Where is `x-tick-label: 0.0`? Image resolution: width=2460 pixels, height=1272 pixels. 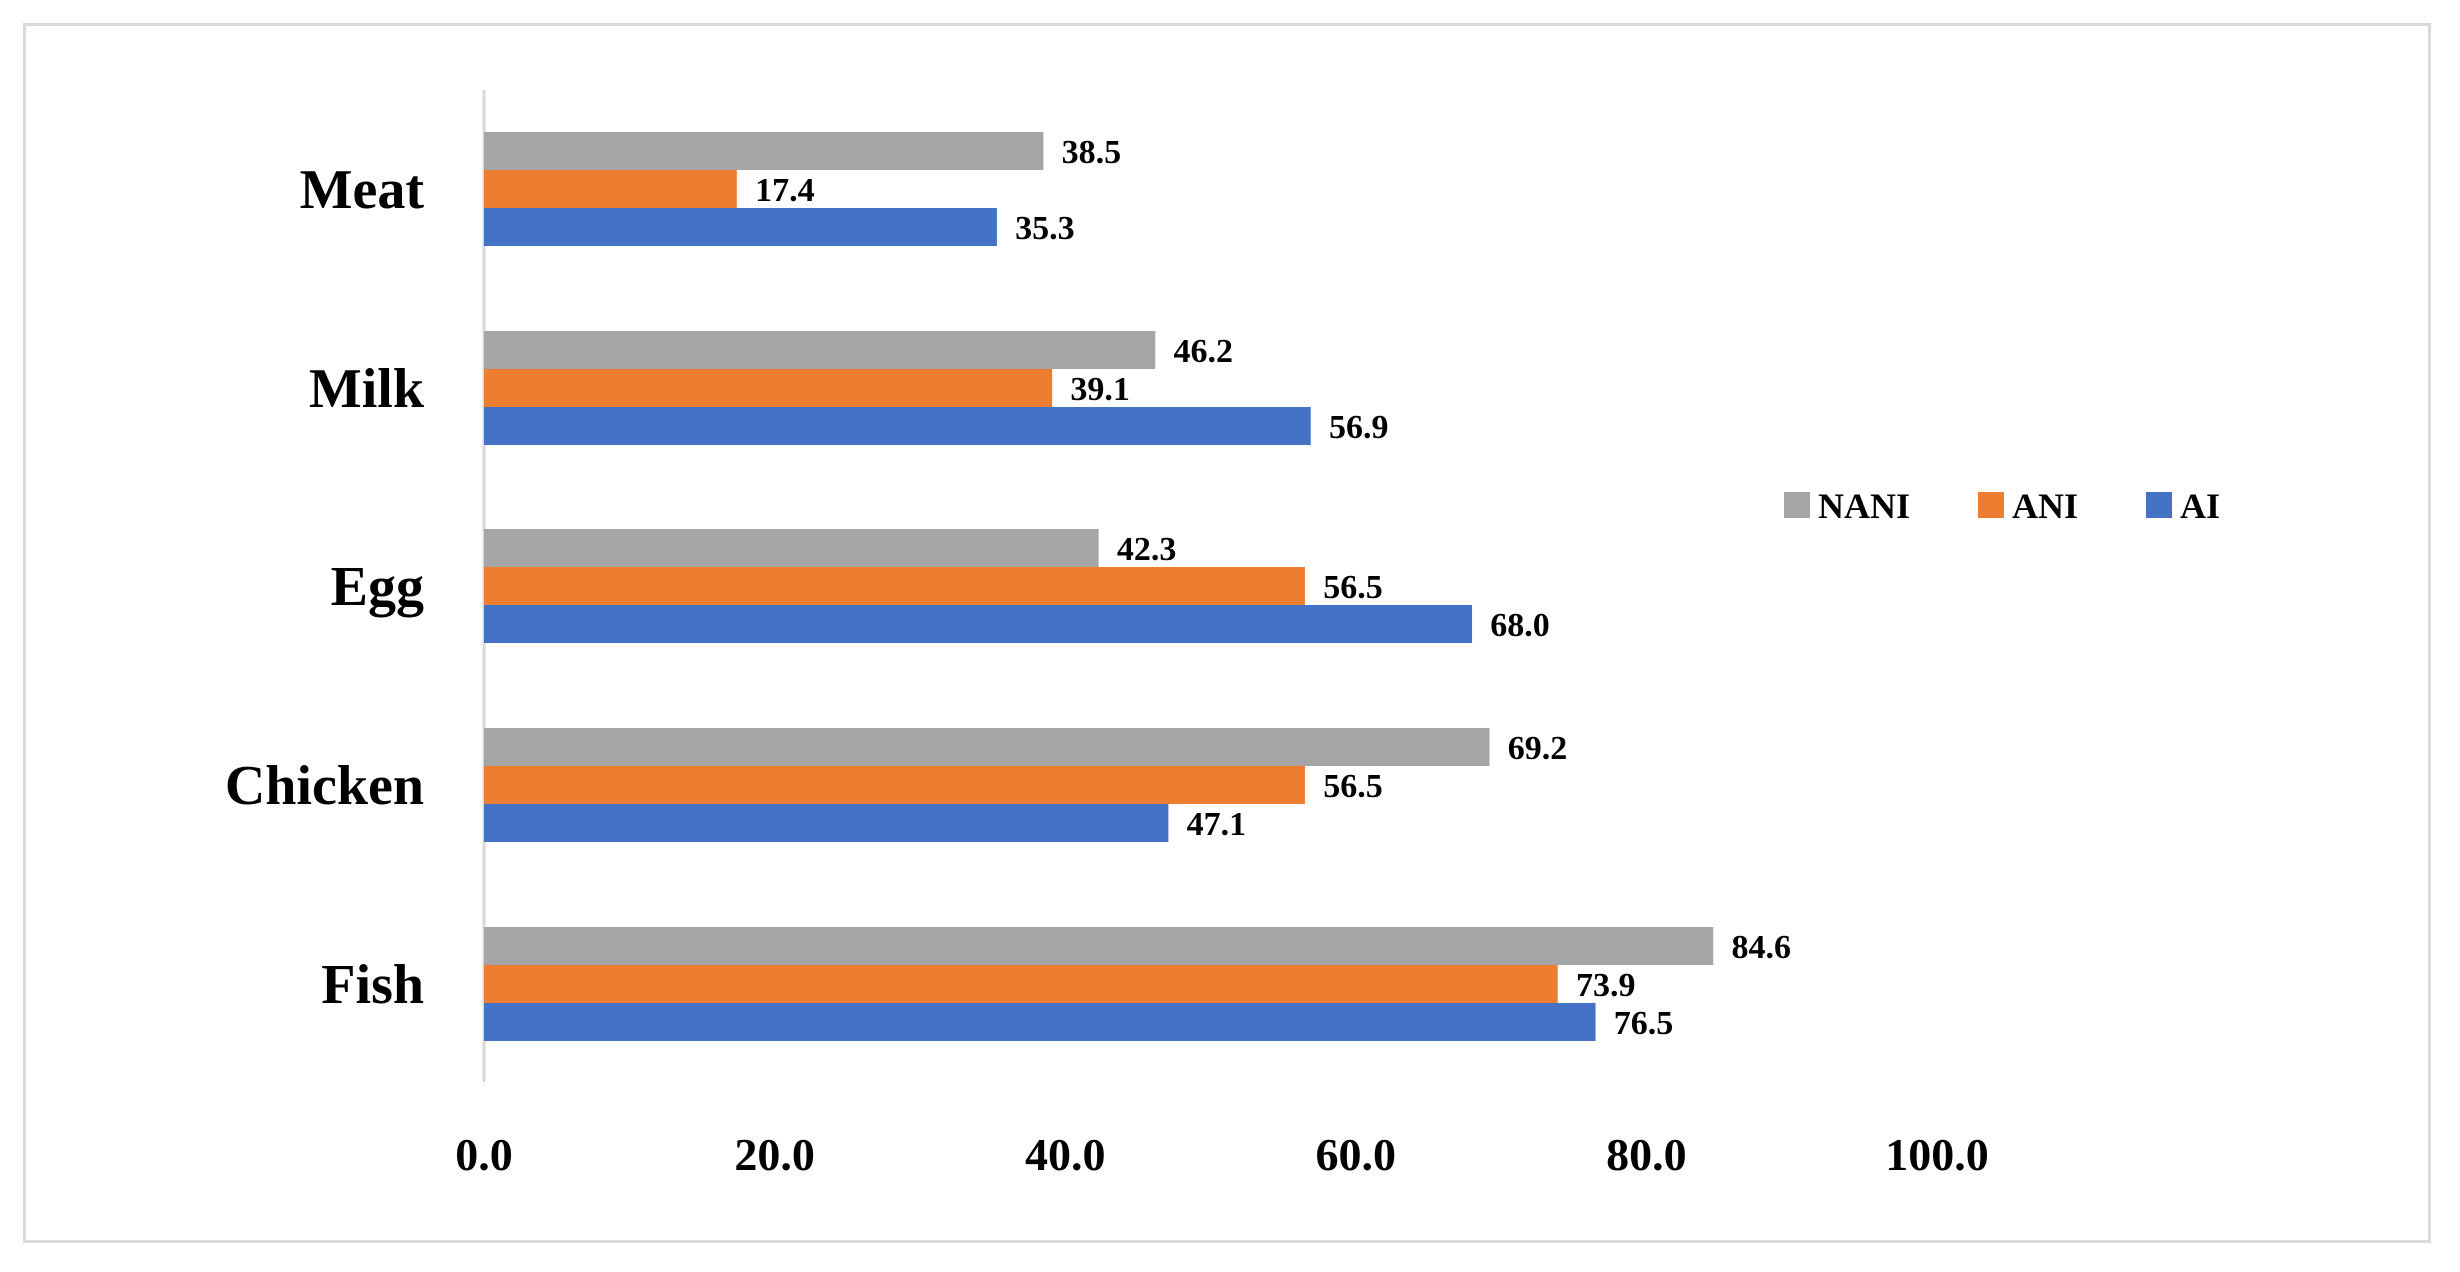 x-tick-label: 0.0 is located at coordinates (484, 1154).